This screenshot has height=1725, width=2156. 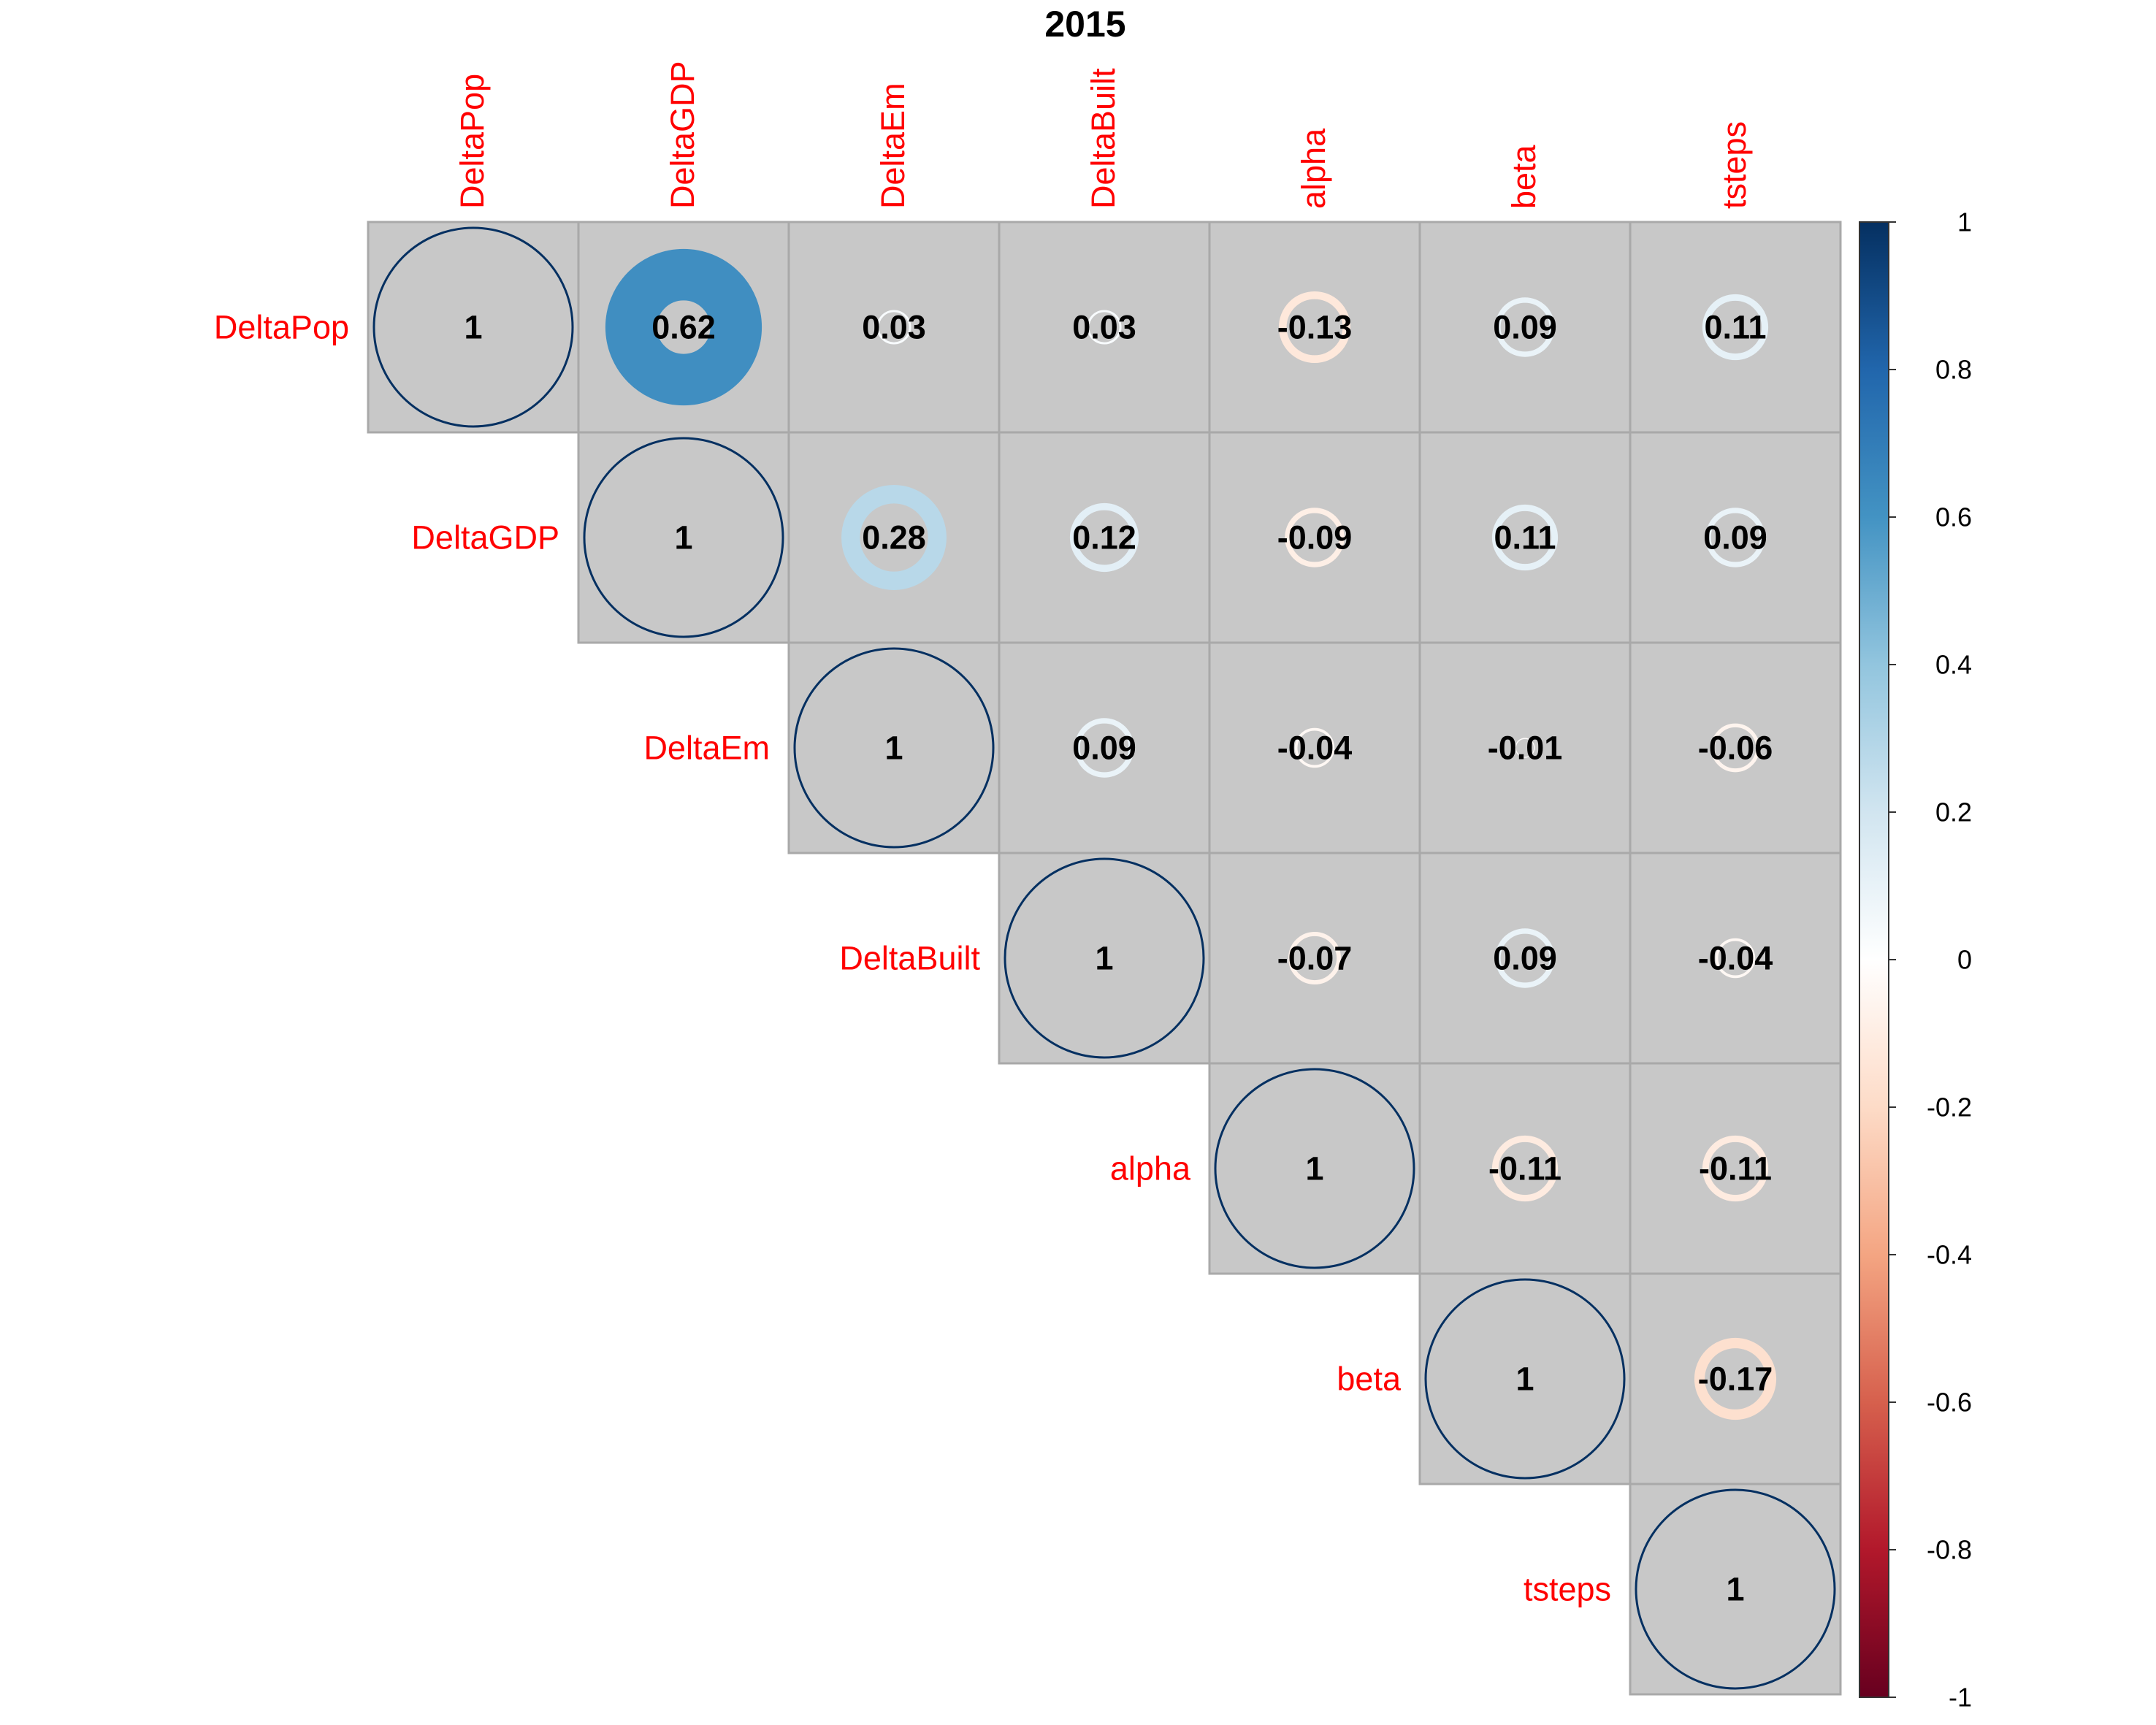 What do you see at coordinates (1915, 960) in the screenshot?
I see `colorbar: 1 0.8 0.6 0.4 0.2 0 -0.2 -0.4 -0.6 -0.8 -1` at bounding box center [1915, 960].